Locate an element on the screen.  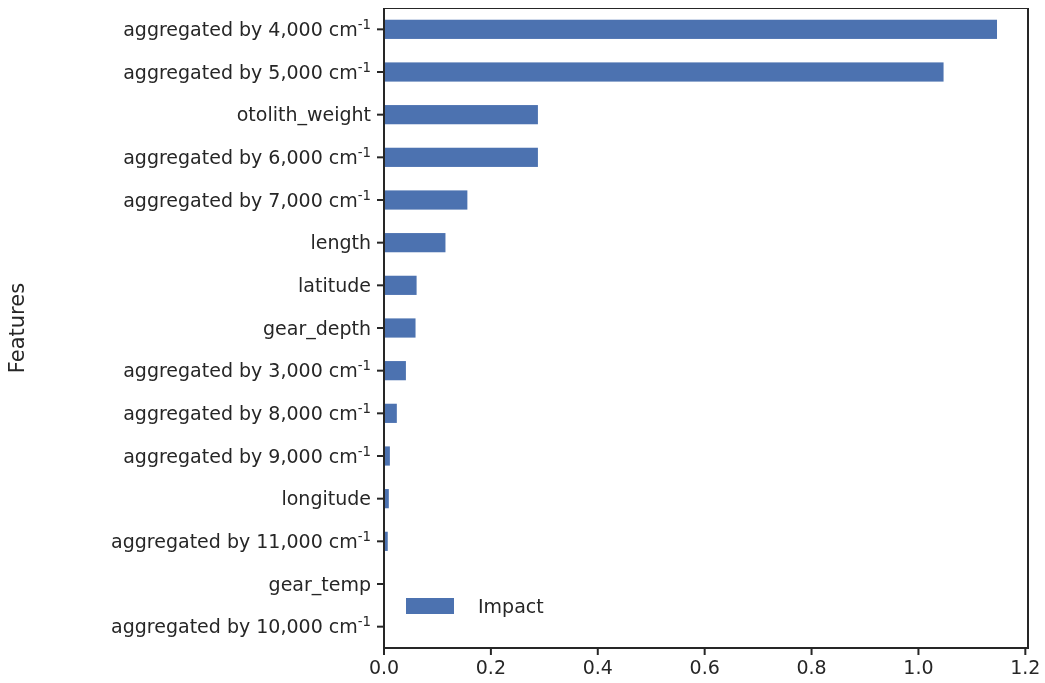
x-tick-label: 1.2 is located at coordinates (1025, 667).